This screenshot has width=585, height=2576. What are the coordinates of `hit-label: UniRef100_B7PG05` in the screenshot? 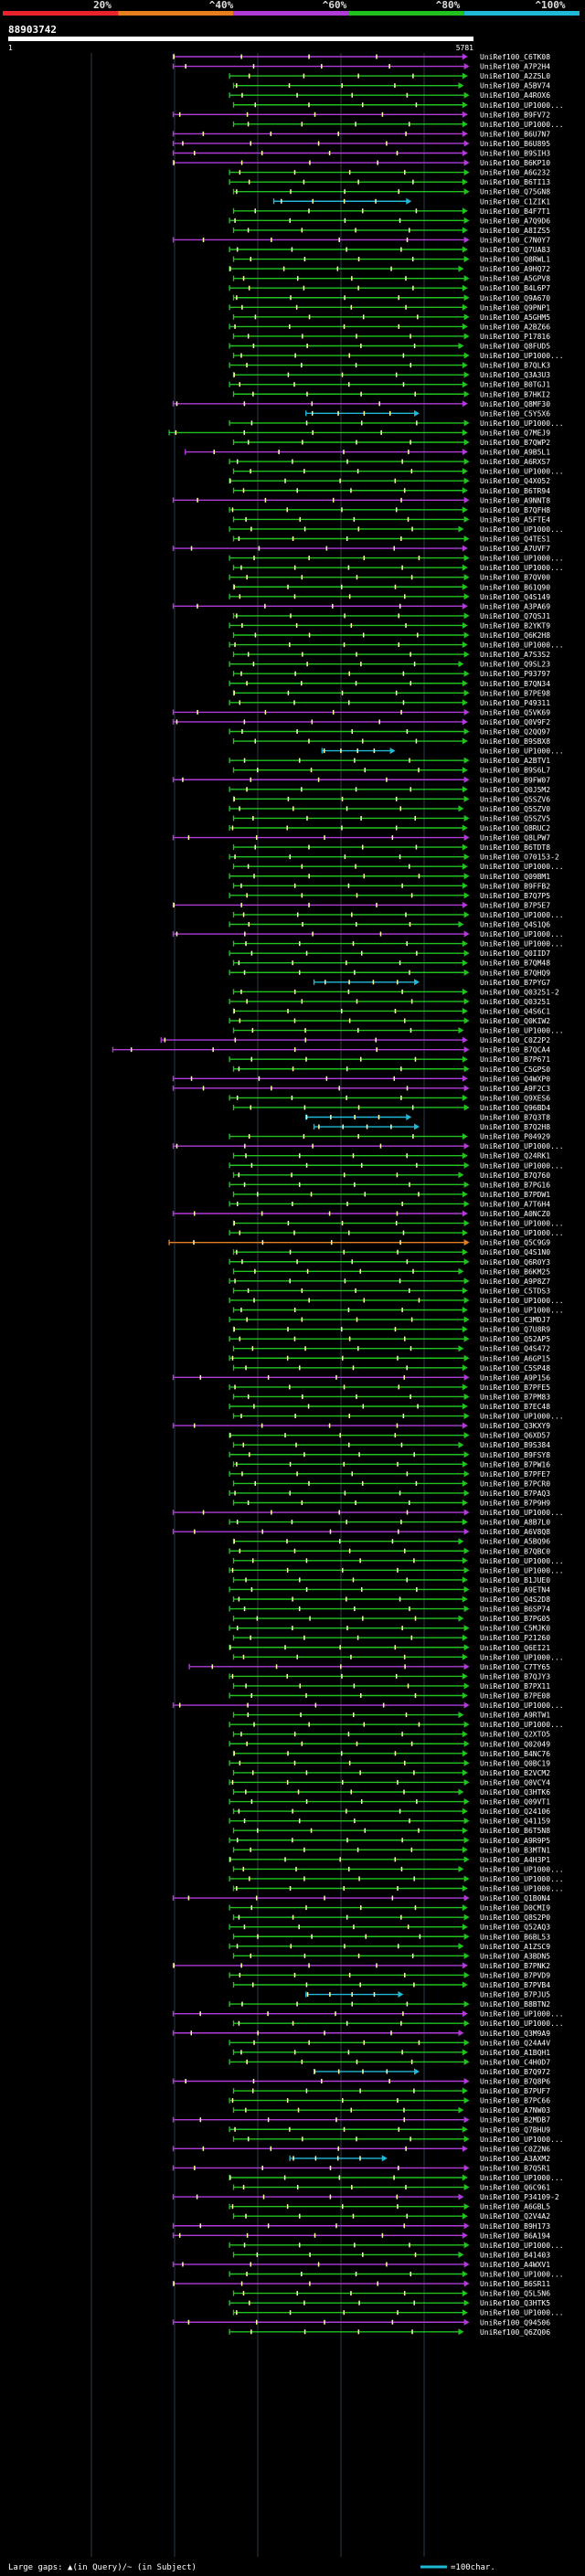 It's located at (515, 1619).